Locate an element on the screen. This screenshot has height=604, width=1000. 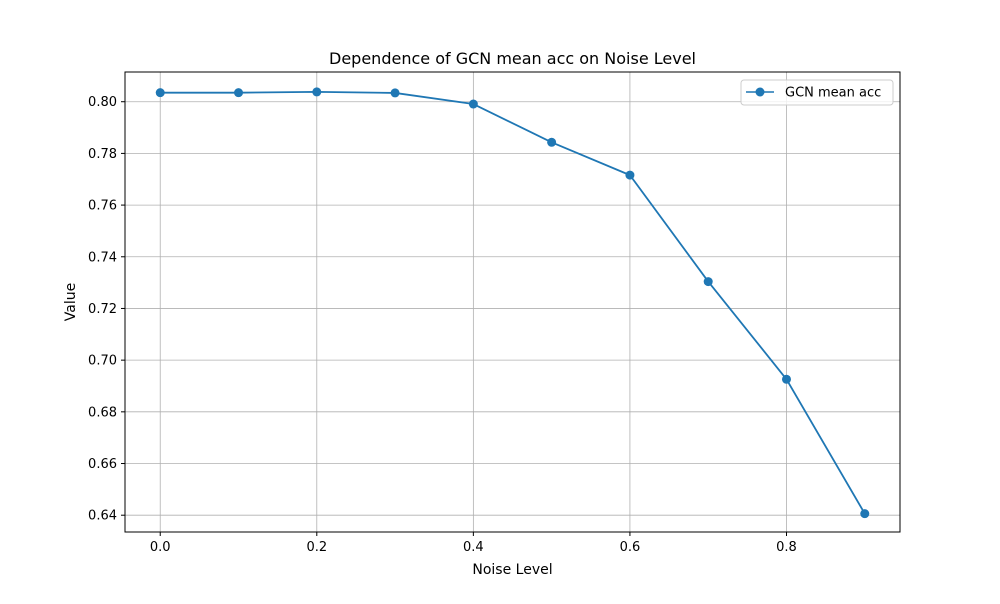
y-tick-label: 0.70 is located at coordinates (102, 361).